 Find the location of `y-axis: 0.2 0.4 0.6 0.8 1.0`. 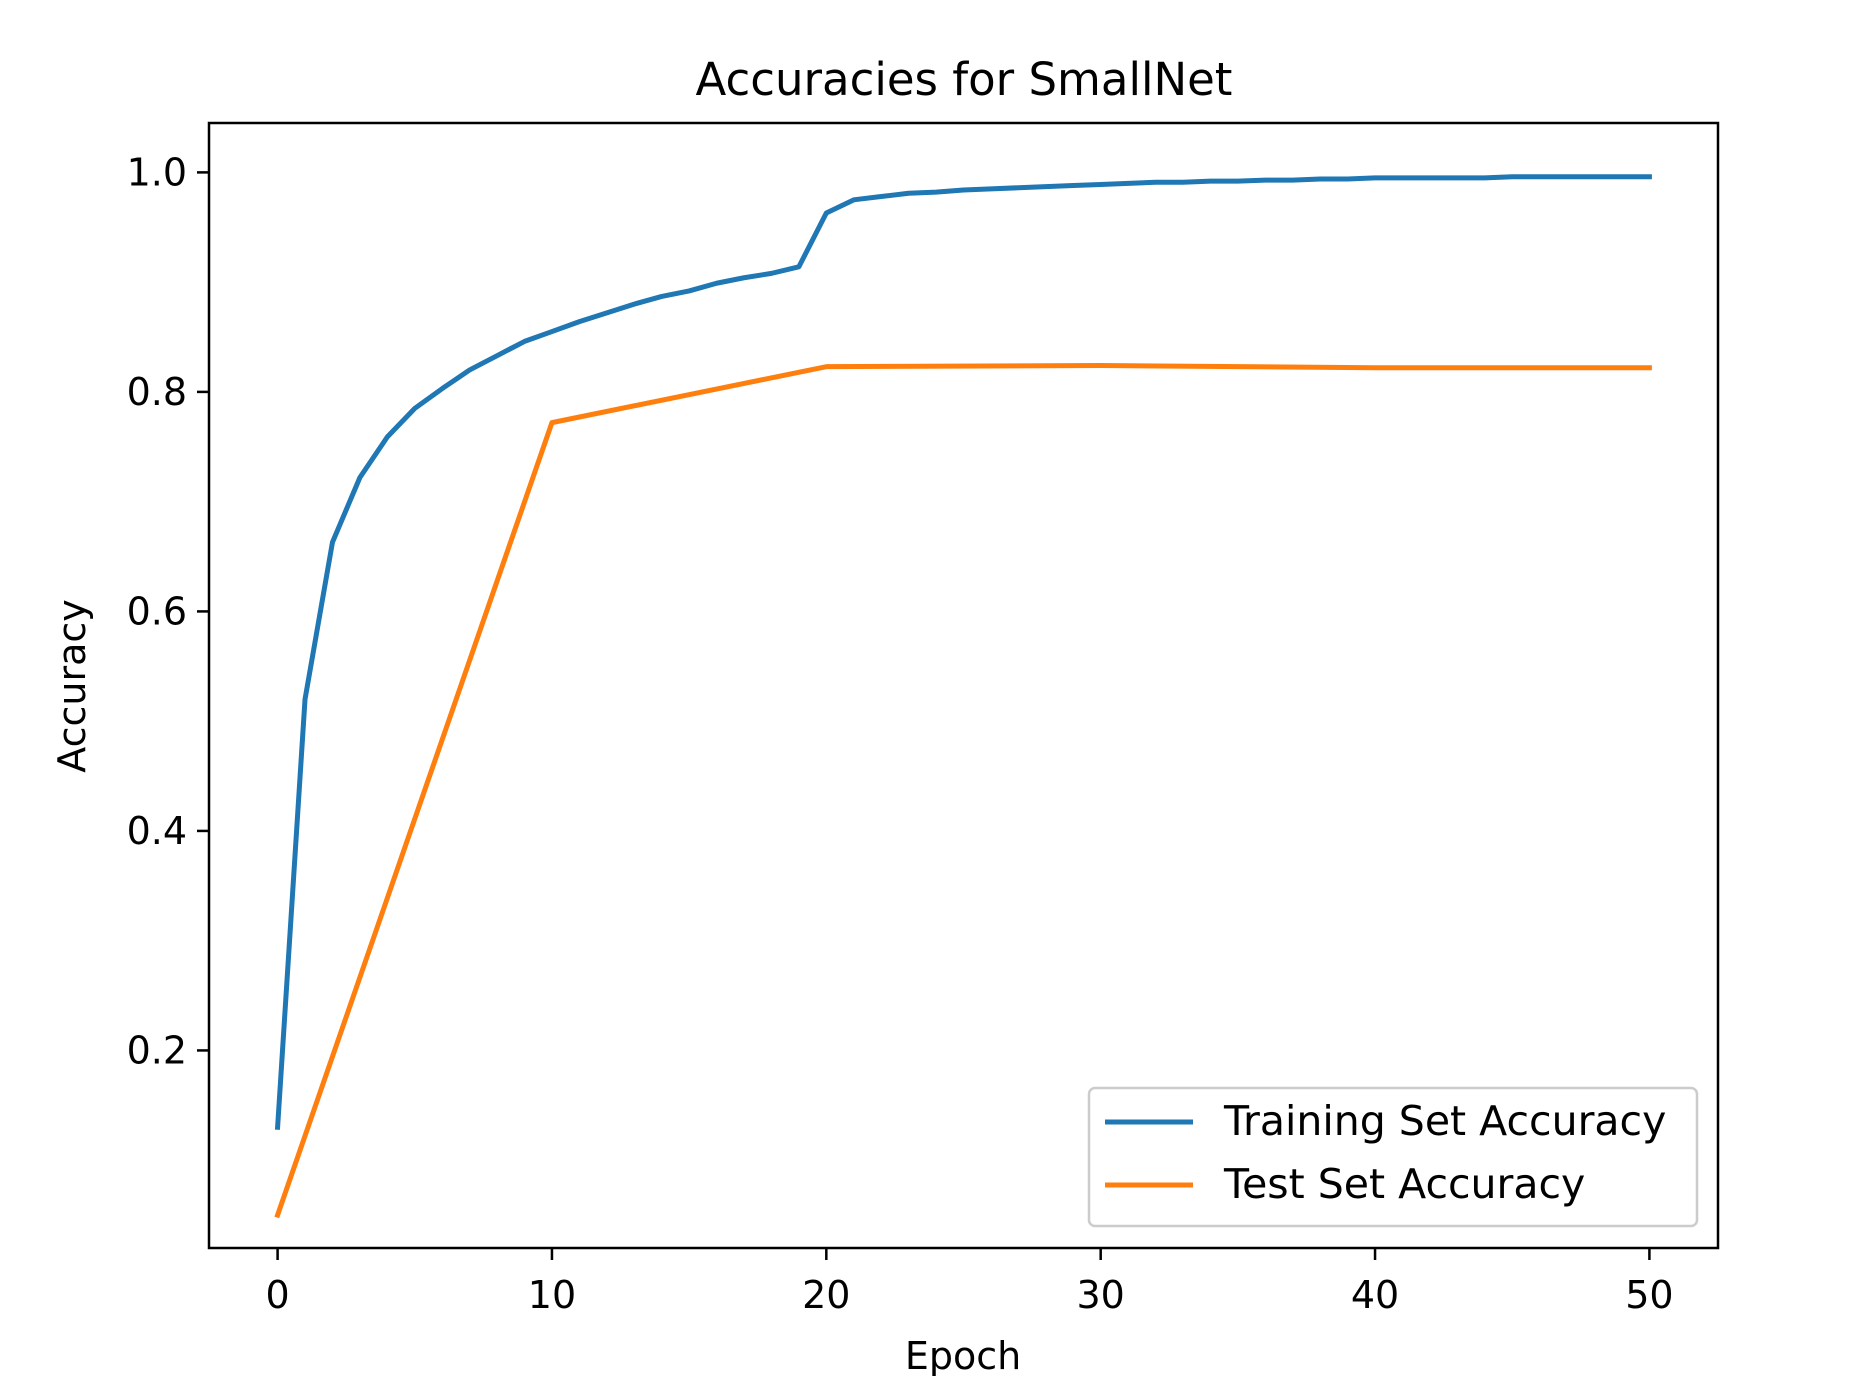

y-axis: 0.2 0.4 0.6 0.8 1.0 is located at coordinates (168, 611).